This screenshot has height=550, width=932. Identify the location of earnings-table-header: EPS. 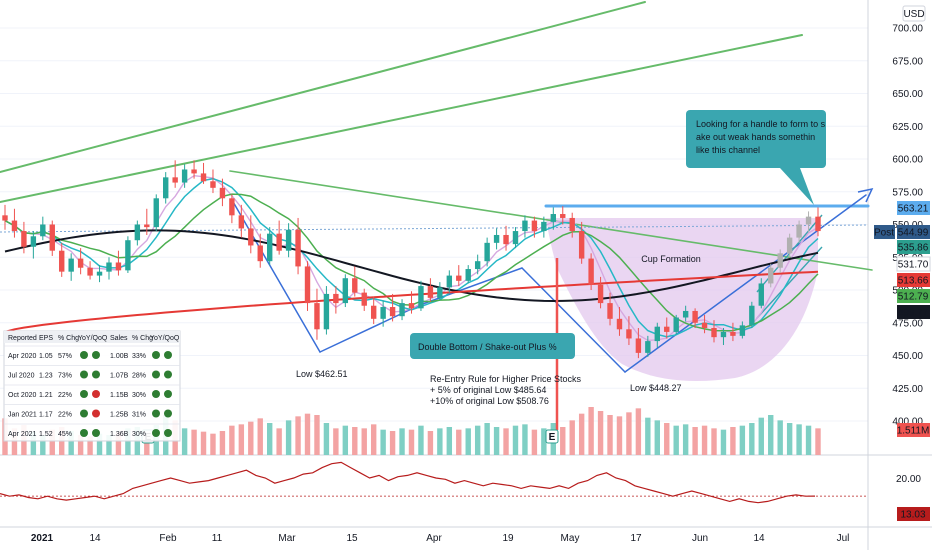
(46, 338).